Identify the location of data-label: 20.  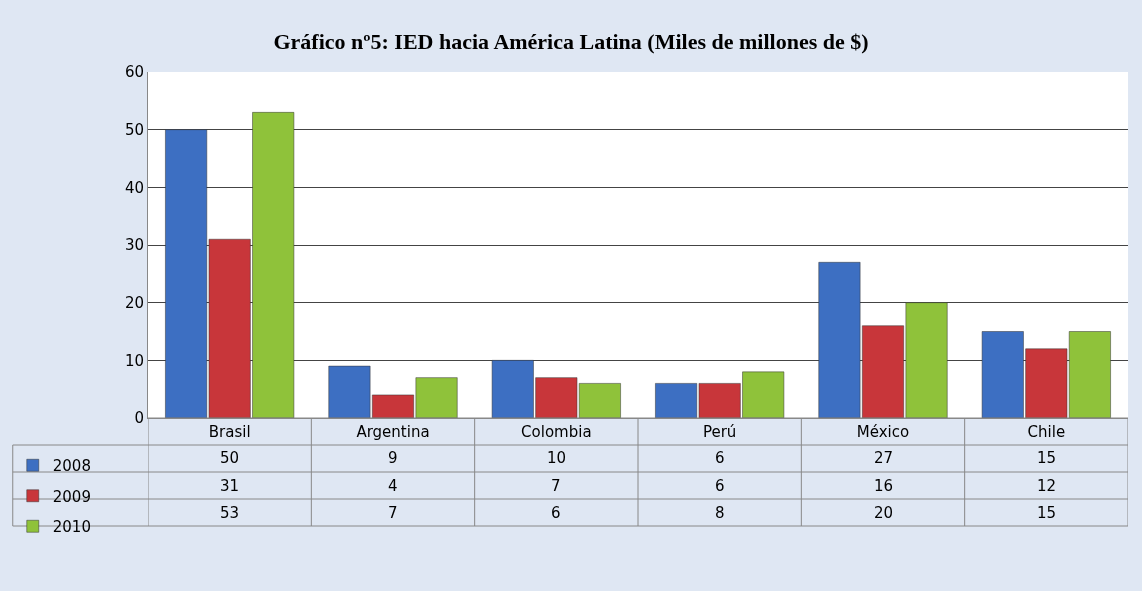
(884, 513).